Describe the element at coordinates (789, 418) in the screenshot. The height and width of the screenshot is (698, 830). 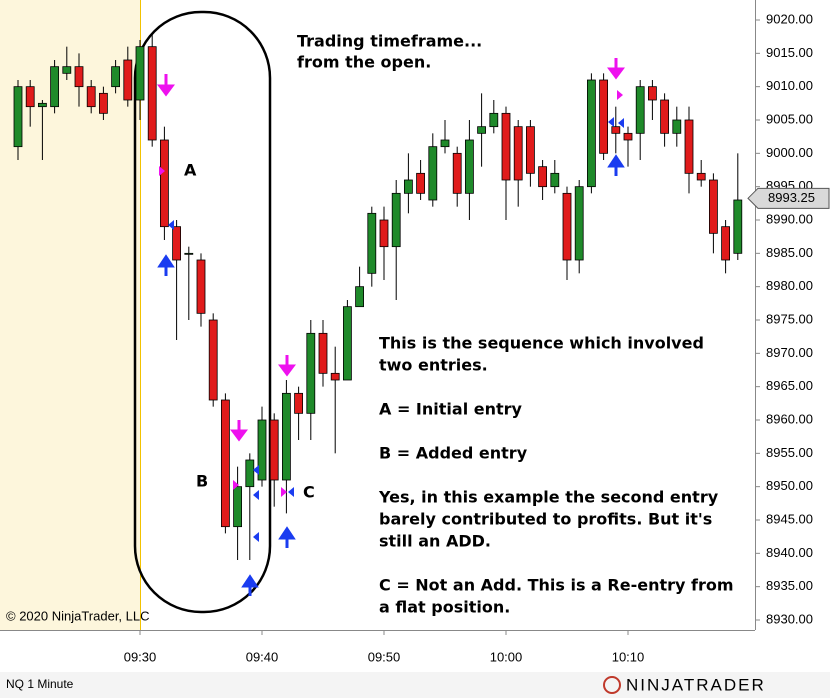
I see `y-tick-label: 8960.00` at that location.